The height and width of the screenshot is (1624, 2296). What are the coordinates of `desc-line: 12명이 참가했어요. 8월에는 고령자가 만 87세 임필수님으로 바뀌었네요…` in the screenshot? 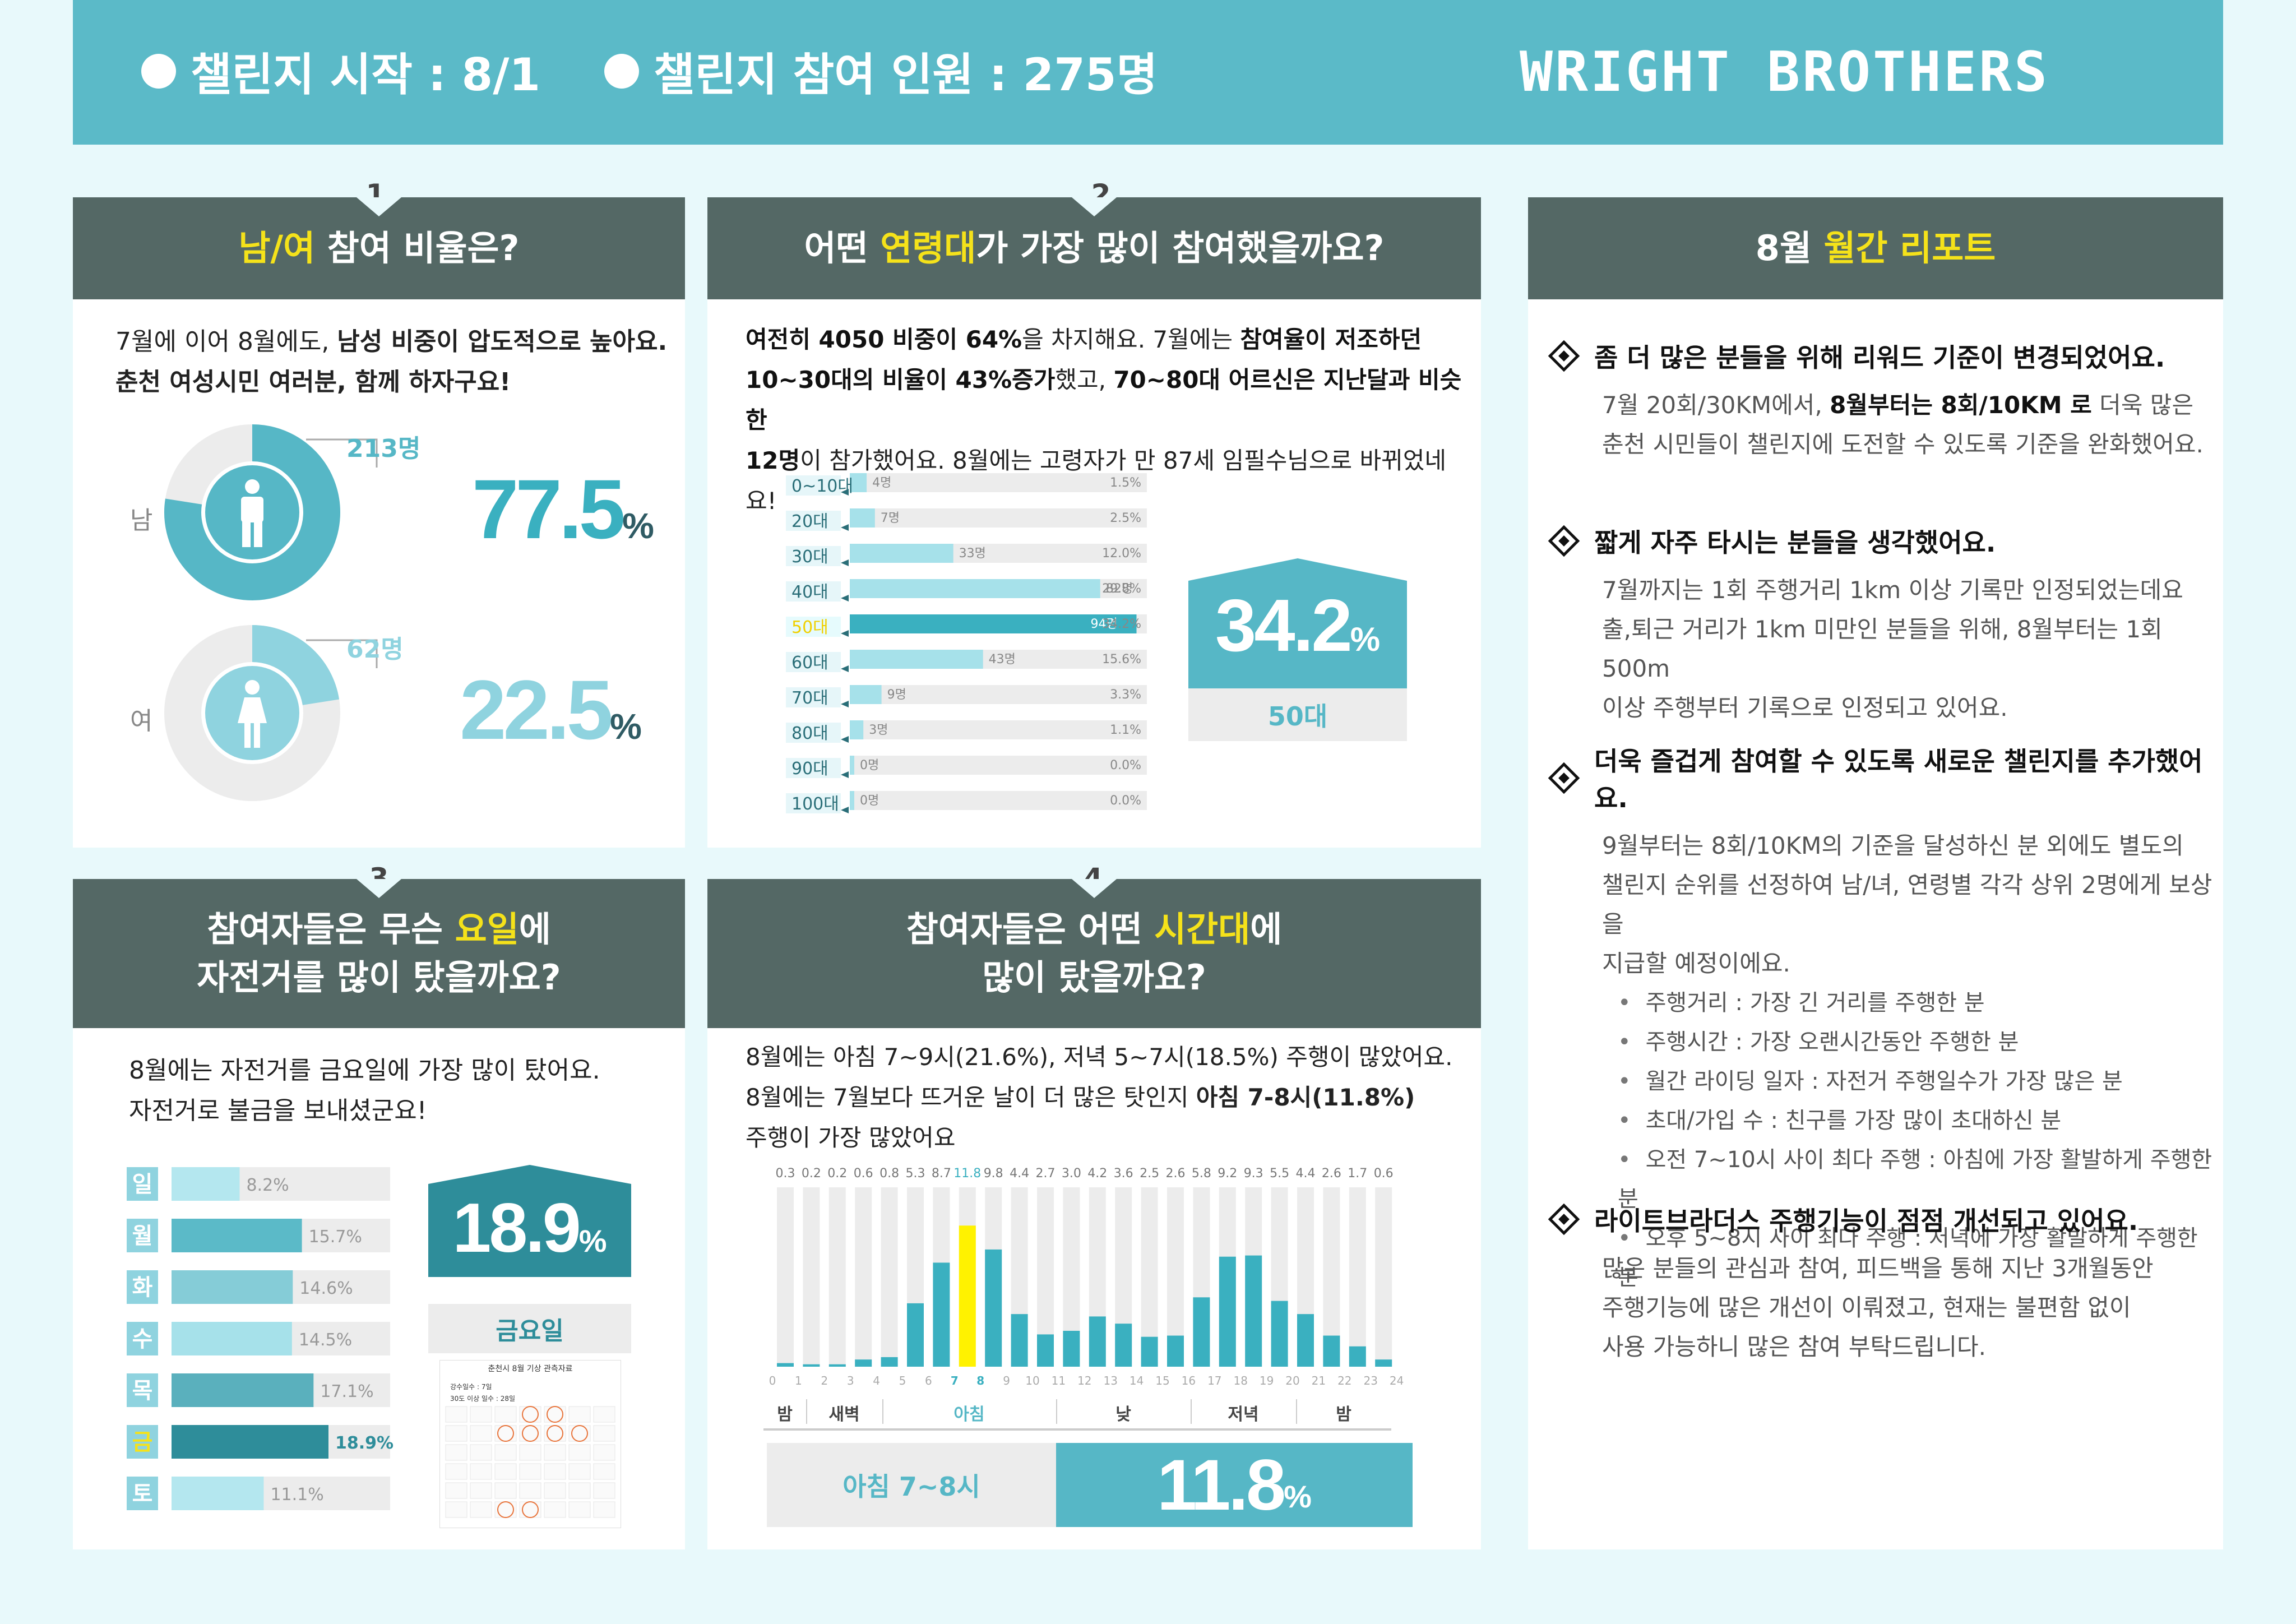 It's located at (1107, 481).